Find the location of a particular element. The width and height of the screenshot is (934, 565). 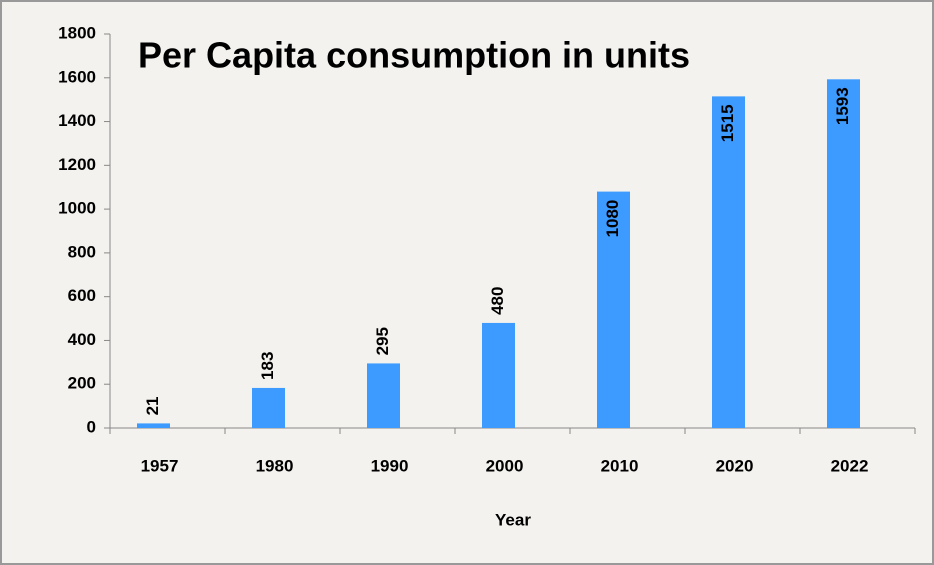

data-label: 1080 is located at coordinates (612, 219).